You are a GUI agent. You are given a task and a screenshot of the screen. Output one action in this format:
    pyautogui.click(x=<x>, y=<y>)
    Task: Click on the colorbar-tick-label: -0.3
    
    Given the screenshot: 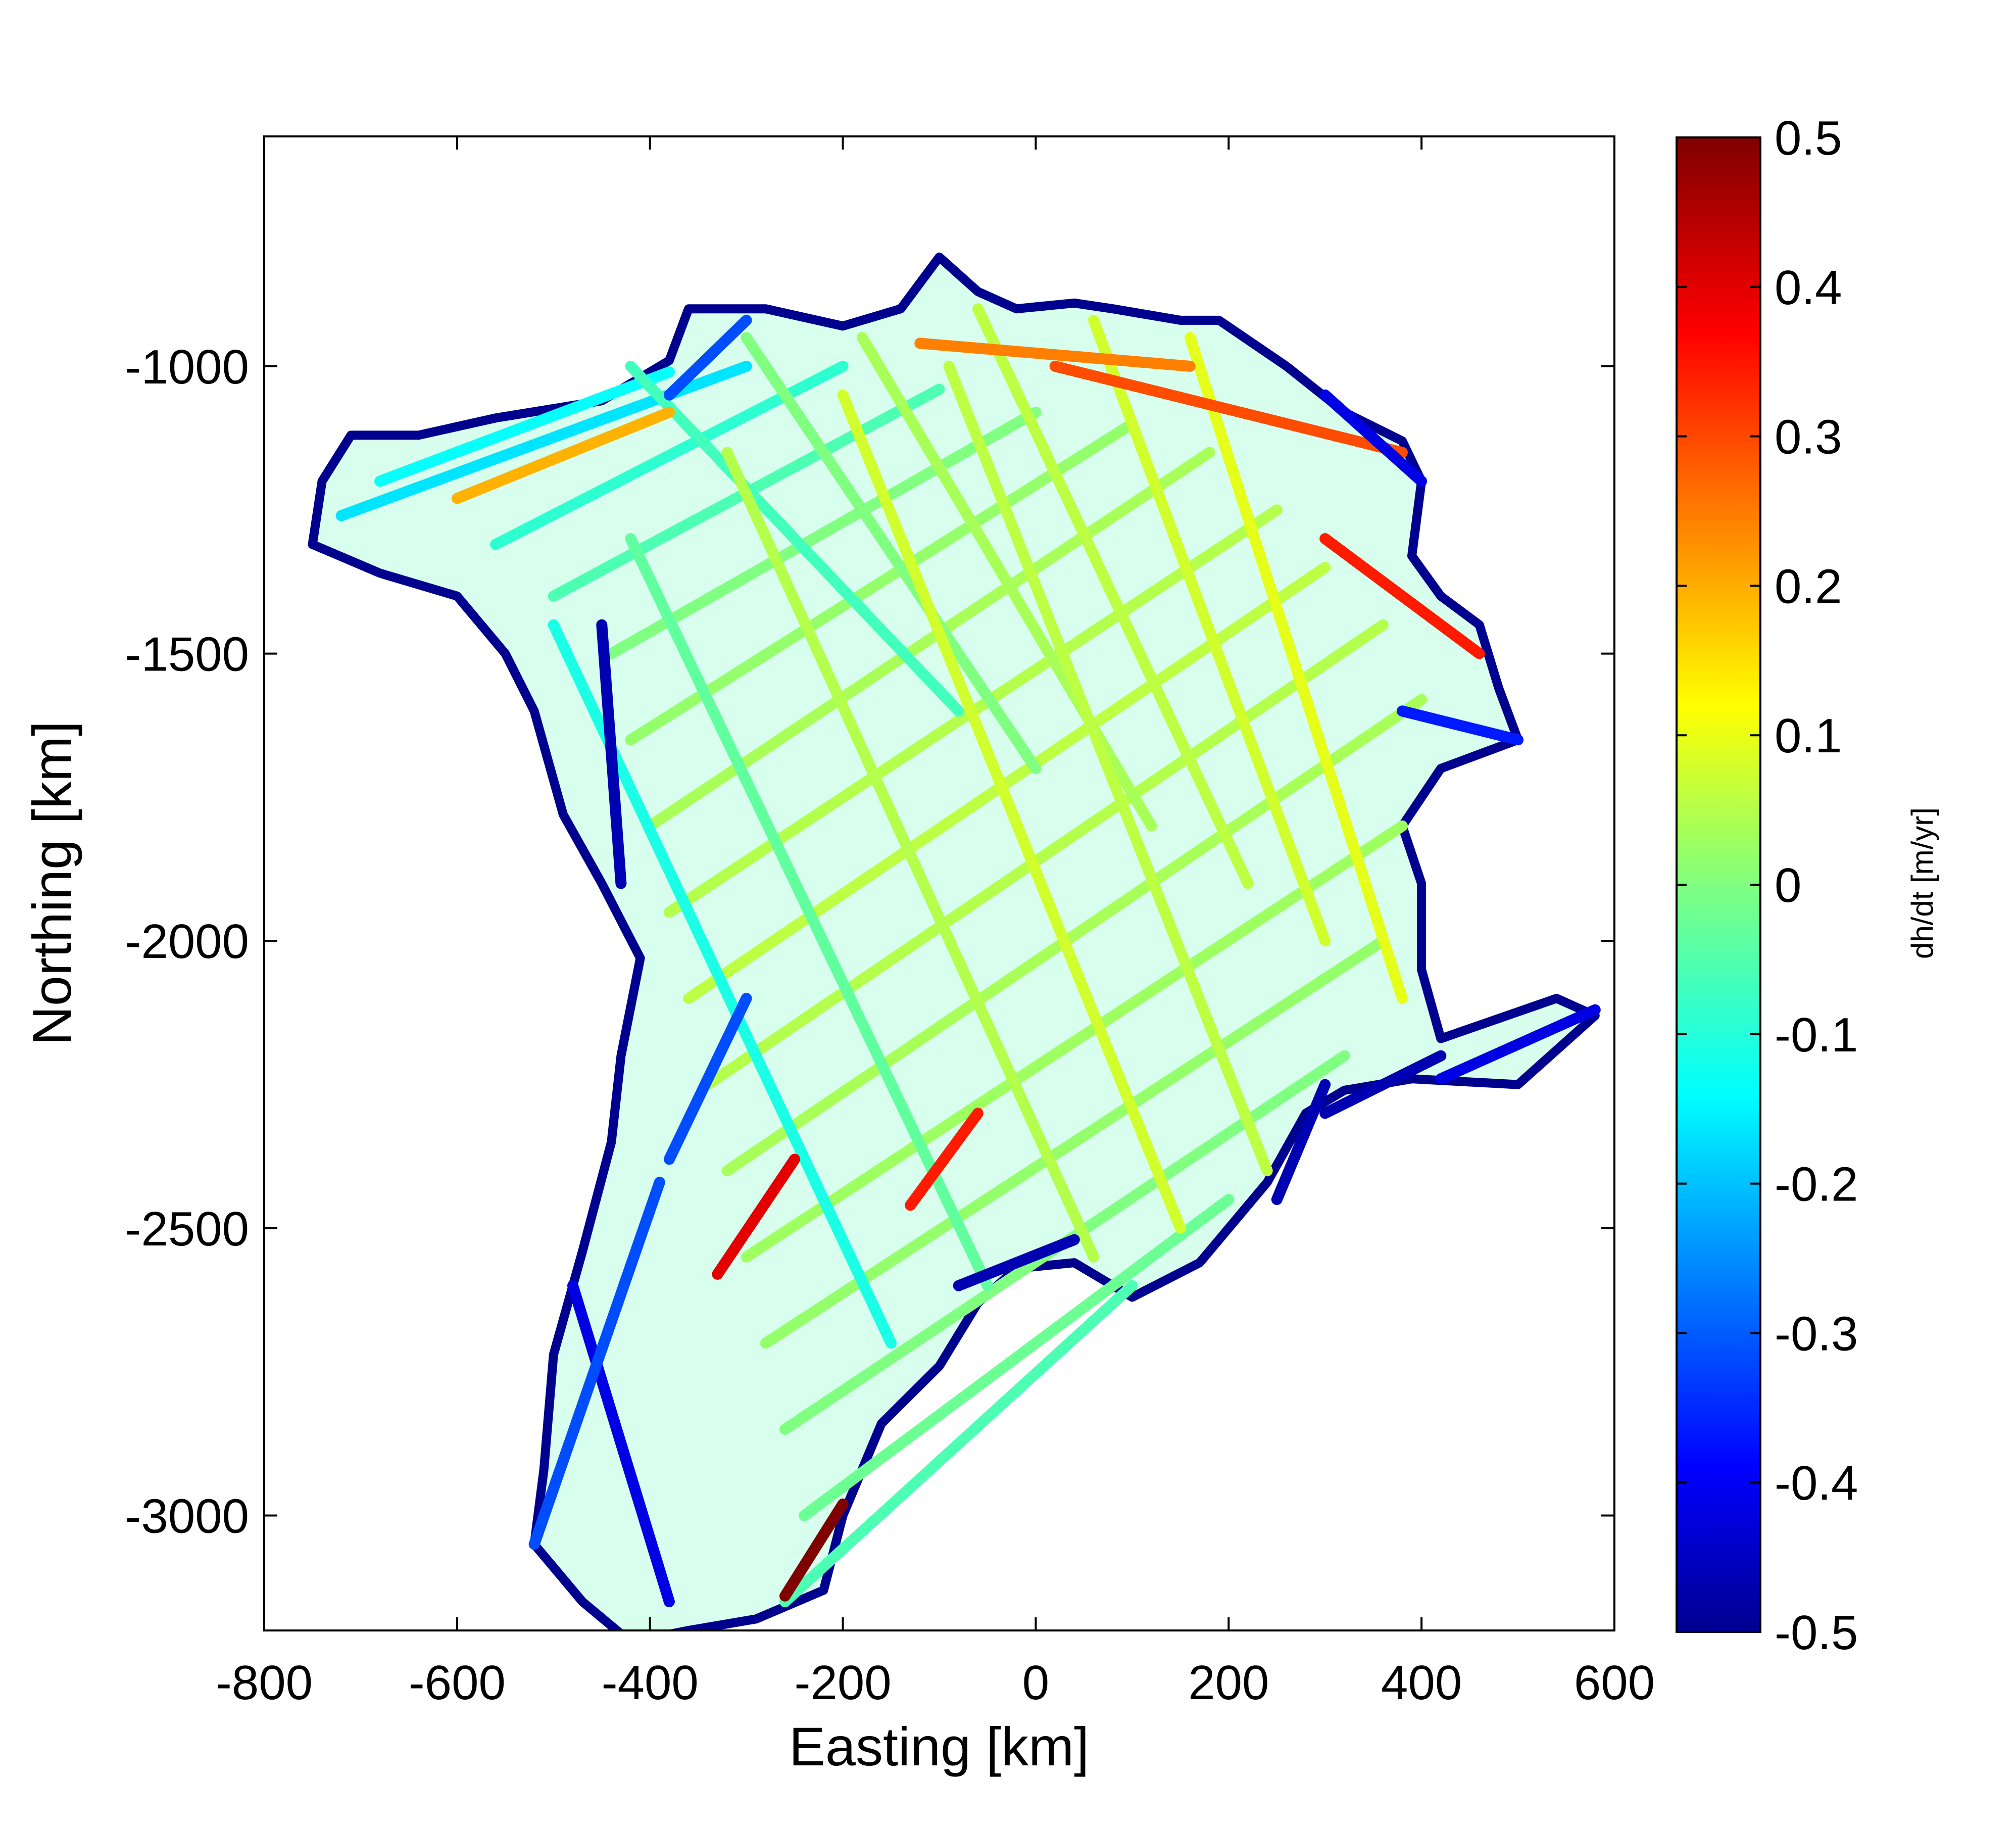 What is the action you would take?
    pyautogui.click(x=1816, y=1334)
    